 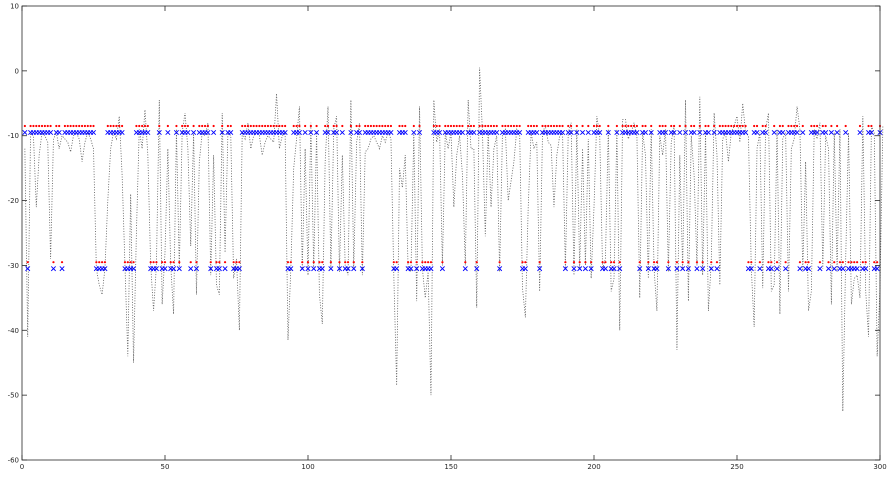 I want to click on x-tick-label: 100, so click(x=307, y=467).